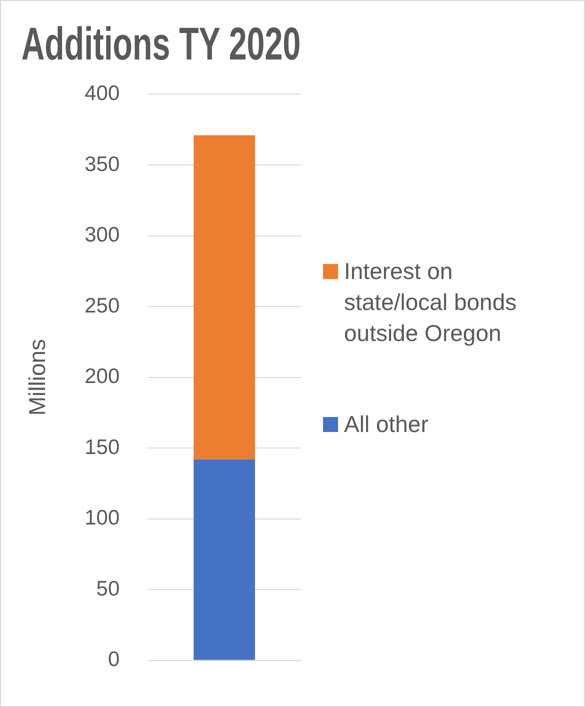 This screenshot has height=707, width=585. Describe the element at coordinates (102, 164) in the screenshot. I see `y-tick-label: 350` at that location.